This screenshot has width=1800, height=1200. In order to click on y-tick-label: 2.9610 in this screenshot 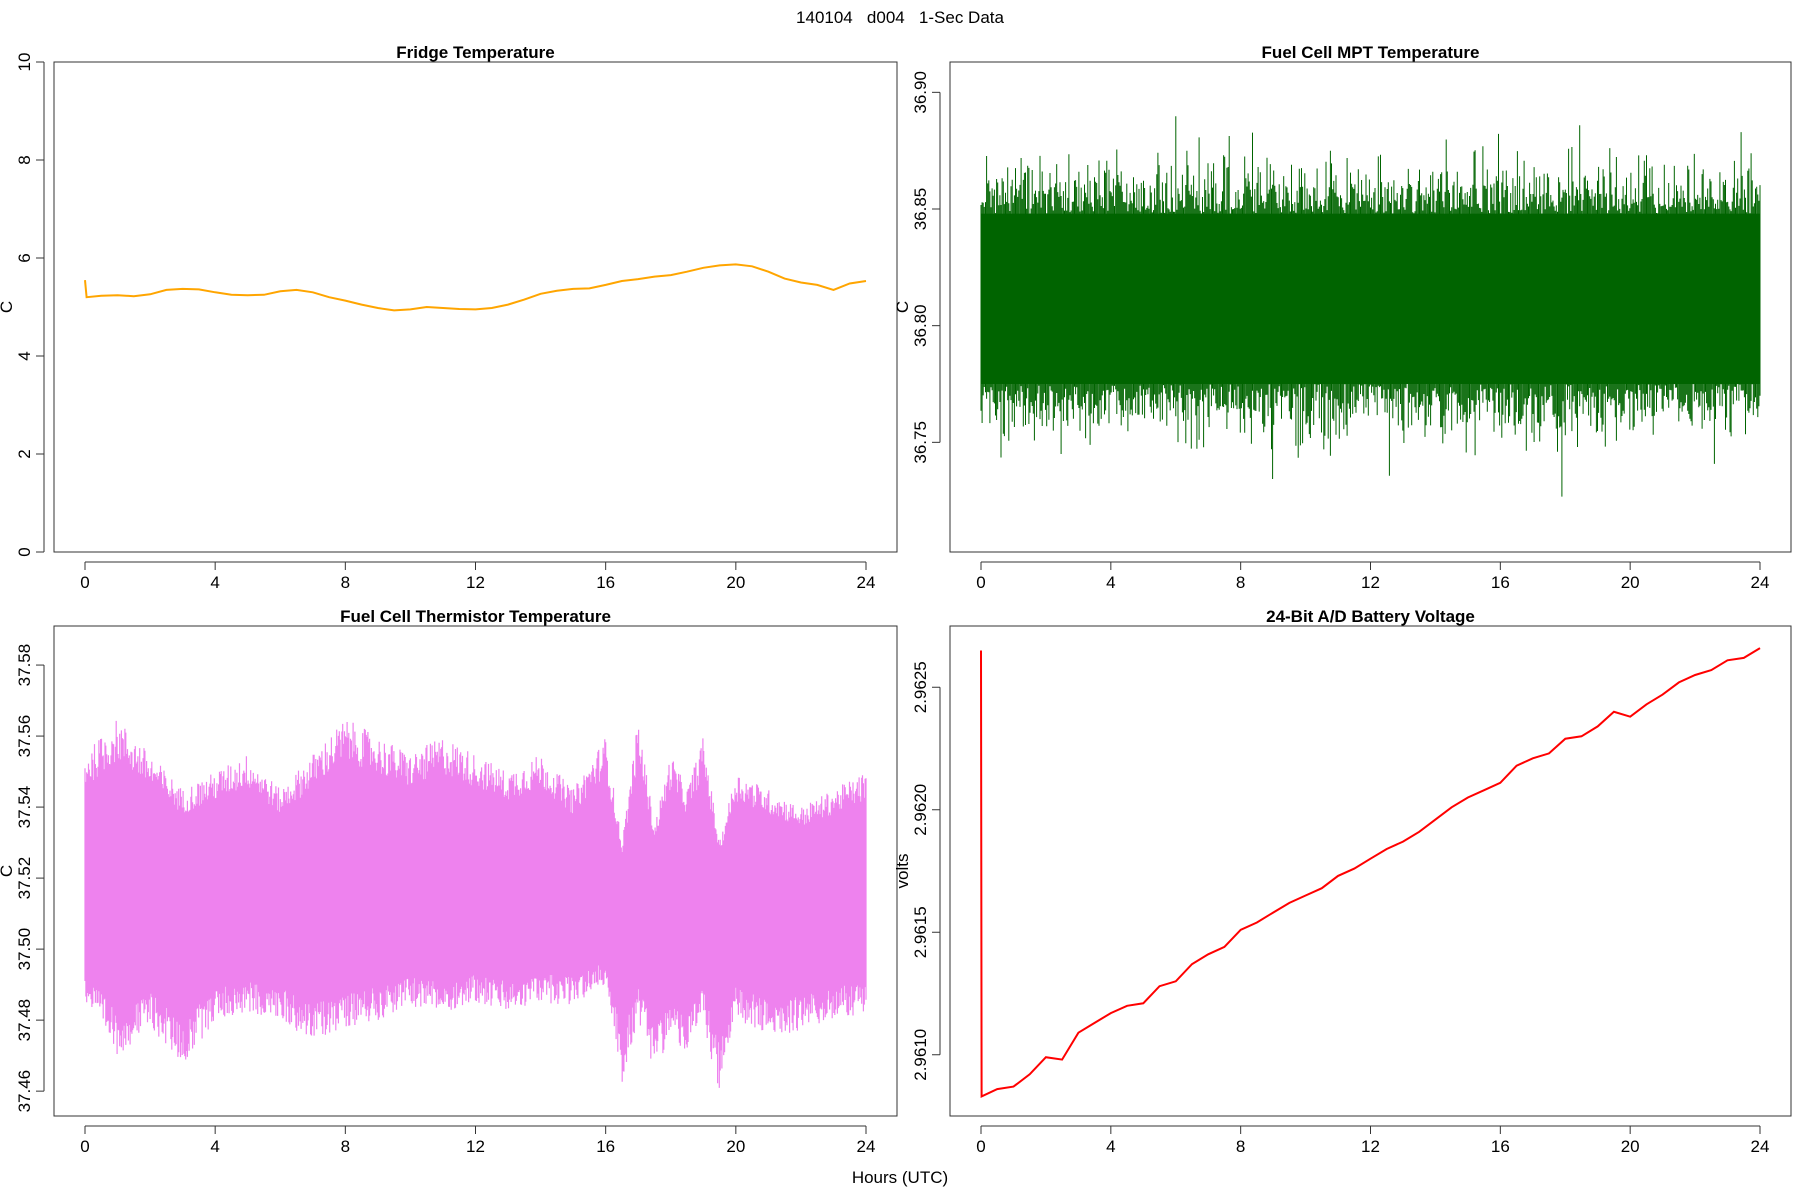, I will do `click(920, 1055)`.